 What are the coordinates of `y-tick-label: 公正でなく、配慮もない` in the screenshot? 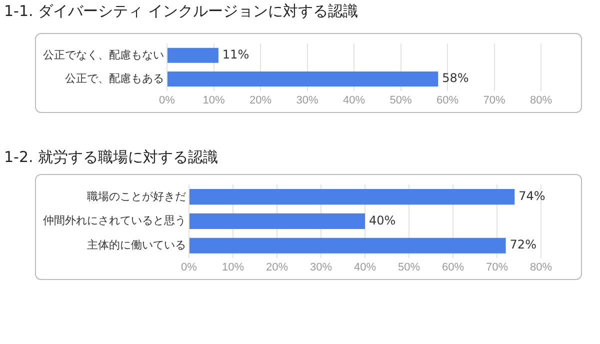 It's located at (103, 55).